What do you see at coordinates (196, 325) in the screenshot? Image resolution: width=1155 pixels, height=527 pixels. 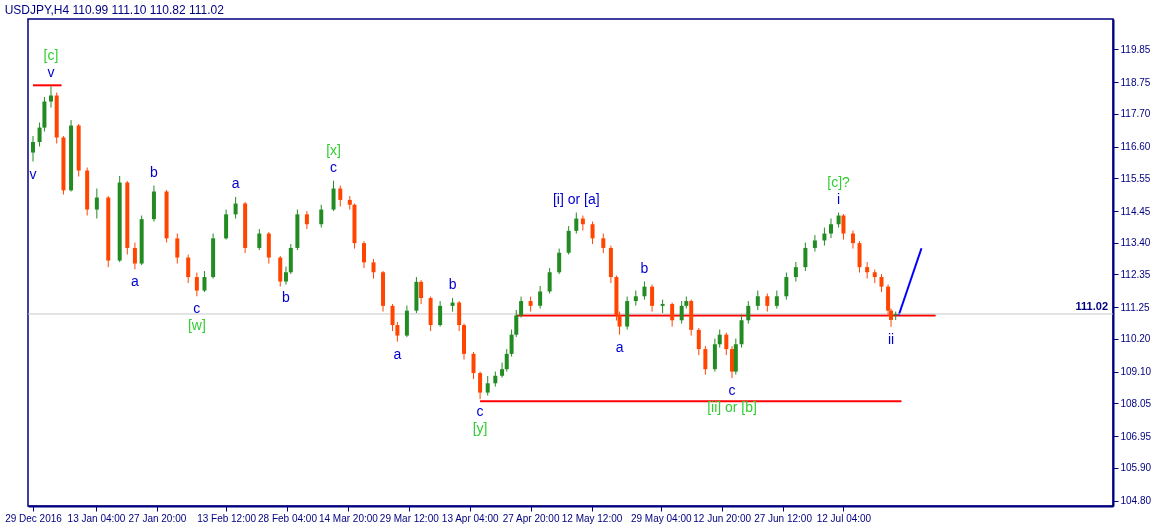 I see `annotation: [w]` at bounding box center [196, 325].